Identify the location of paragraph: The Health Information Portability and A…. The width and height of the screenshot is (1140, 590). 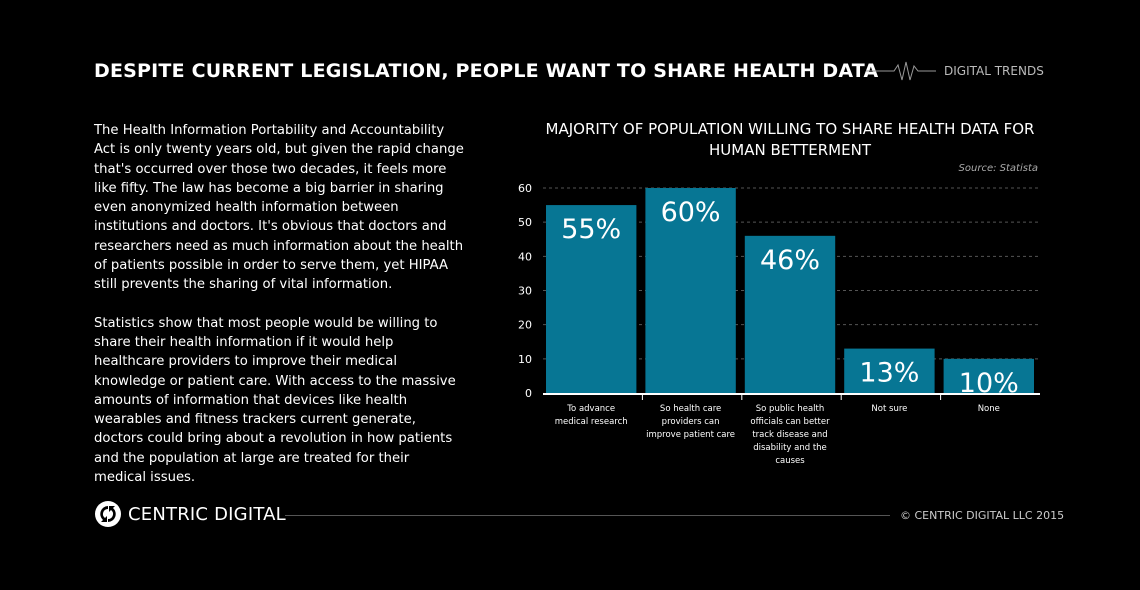
(279, 208).